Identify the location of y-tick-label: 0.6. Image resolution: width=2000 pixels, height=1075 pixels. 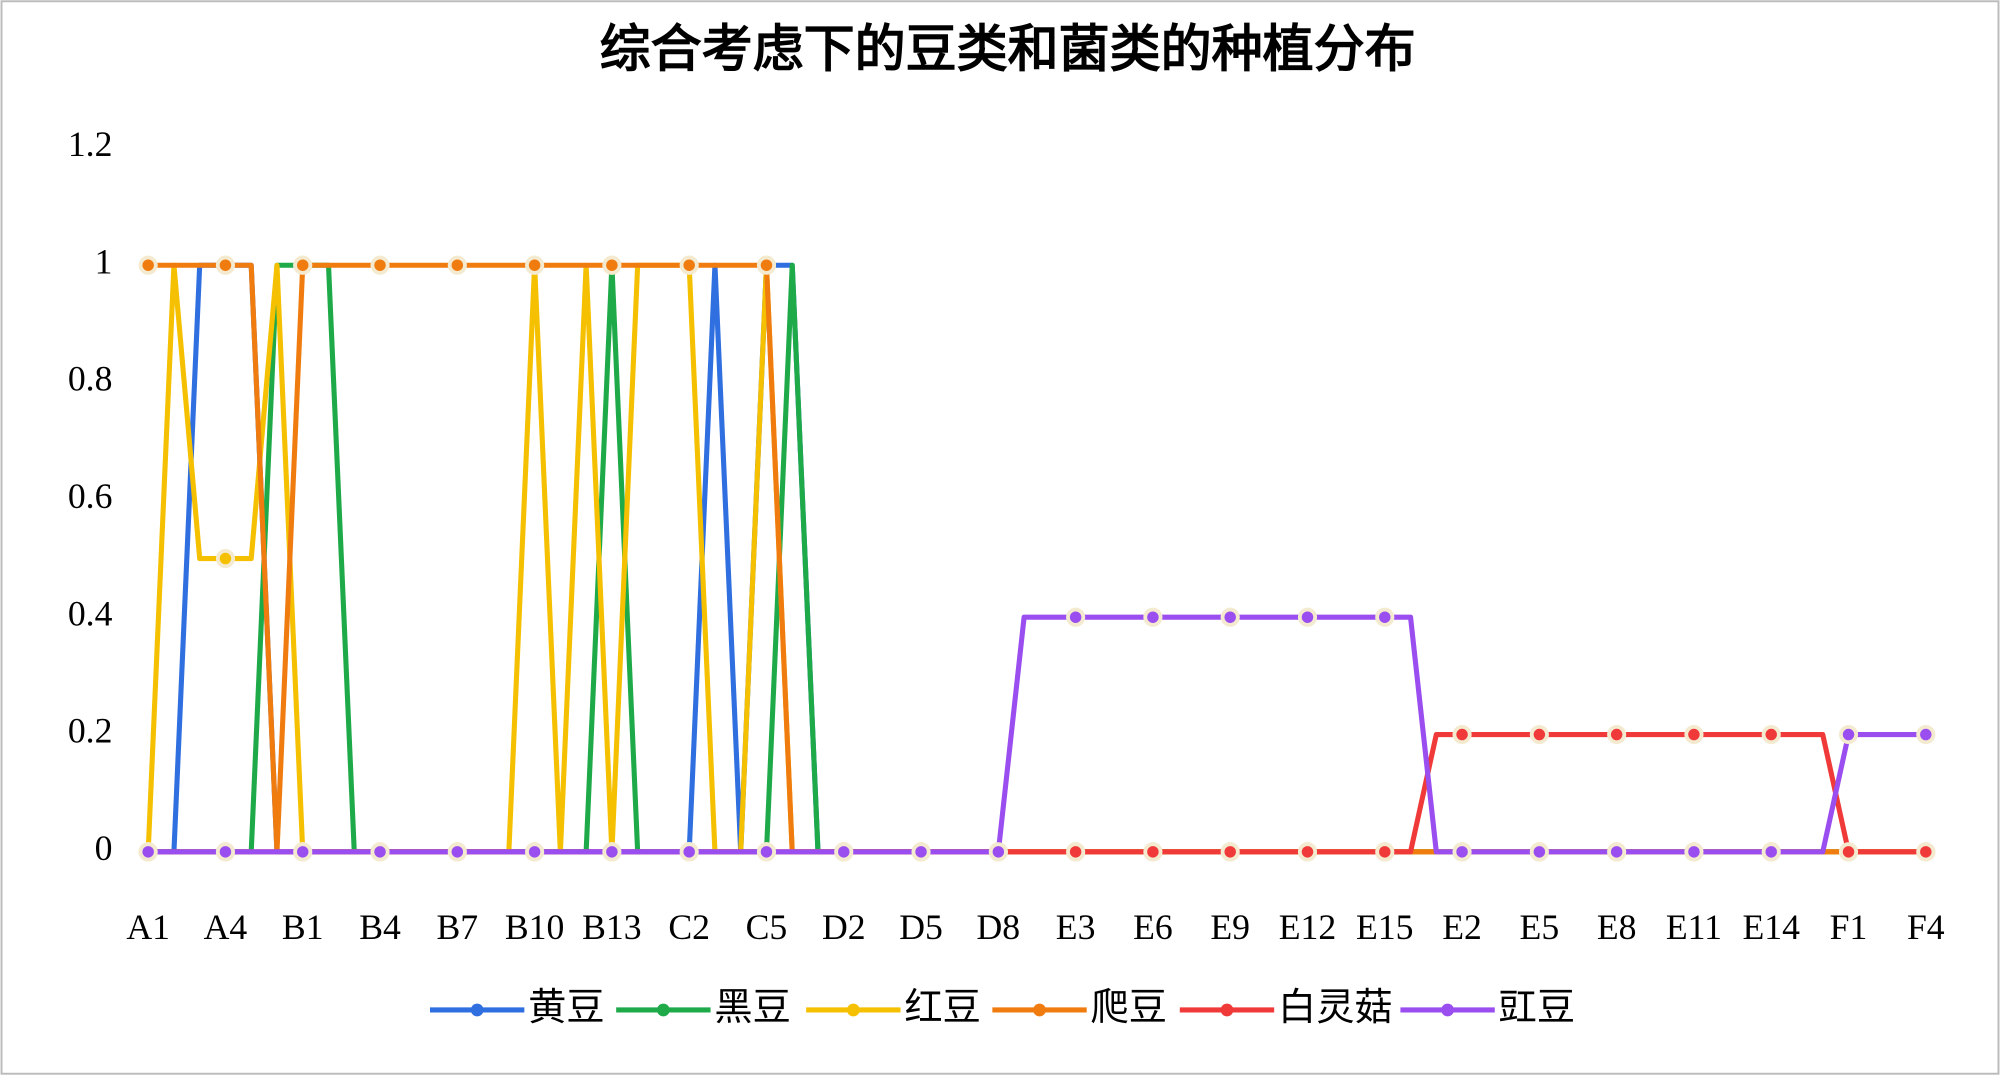
(90, 496).